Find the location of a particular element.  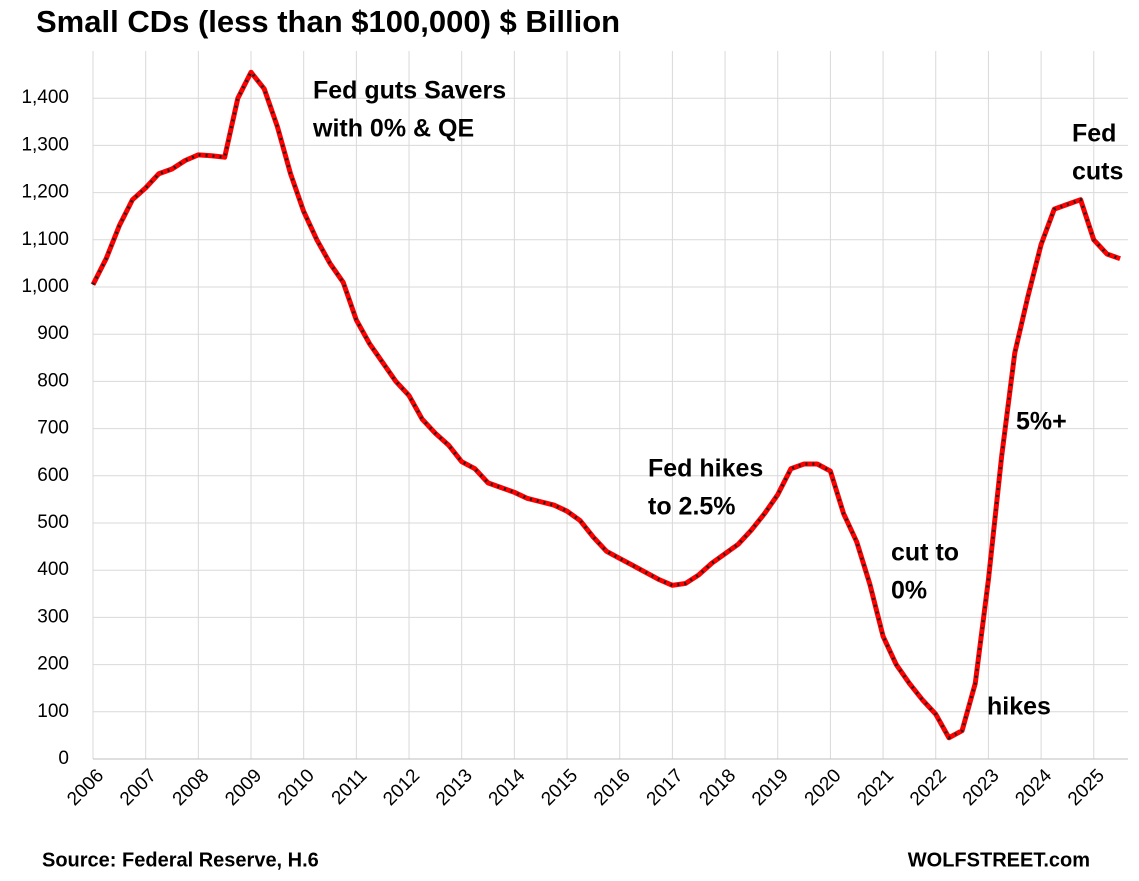

annotation: 0% is located at coordinates (909, 591).